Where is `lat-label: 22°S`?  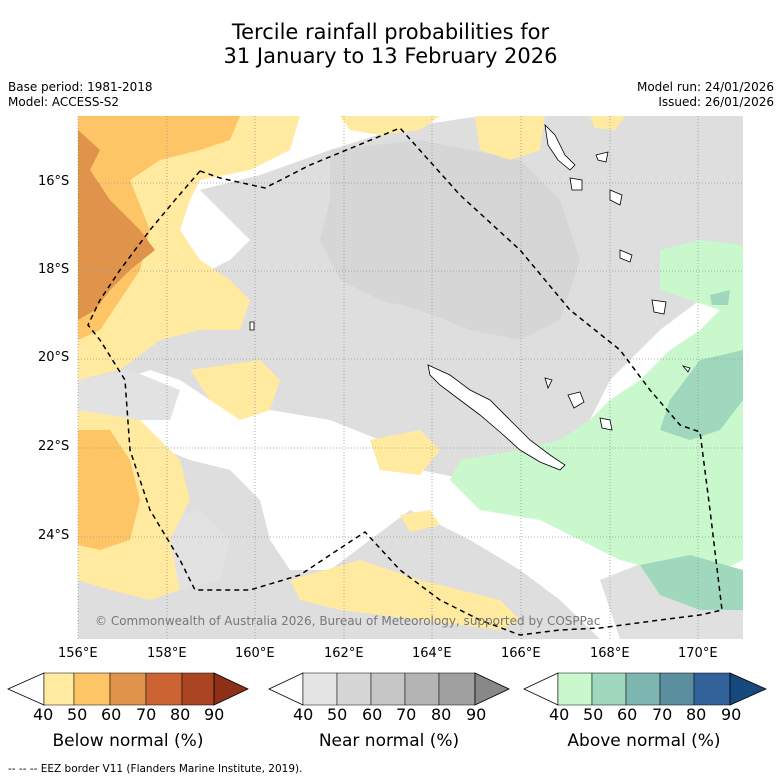 lat-label: 22°S is located at coordinates (54, 446).